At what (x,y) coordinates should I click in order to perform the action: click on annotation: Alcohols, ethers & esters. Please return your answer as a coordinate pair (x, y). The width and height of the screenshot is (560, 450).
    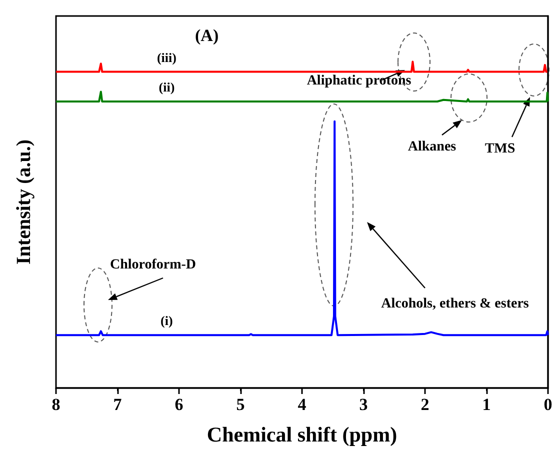
    Looking at the image, I should click on (455, 304).